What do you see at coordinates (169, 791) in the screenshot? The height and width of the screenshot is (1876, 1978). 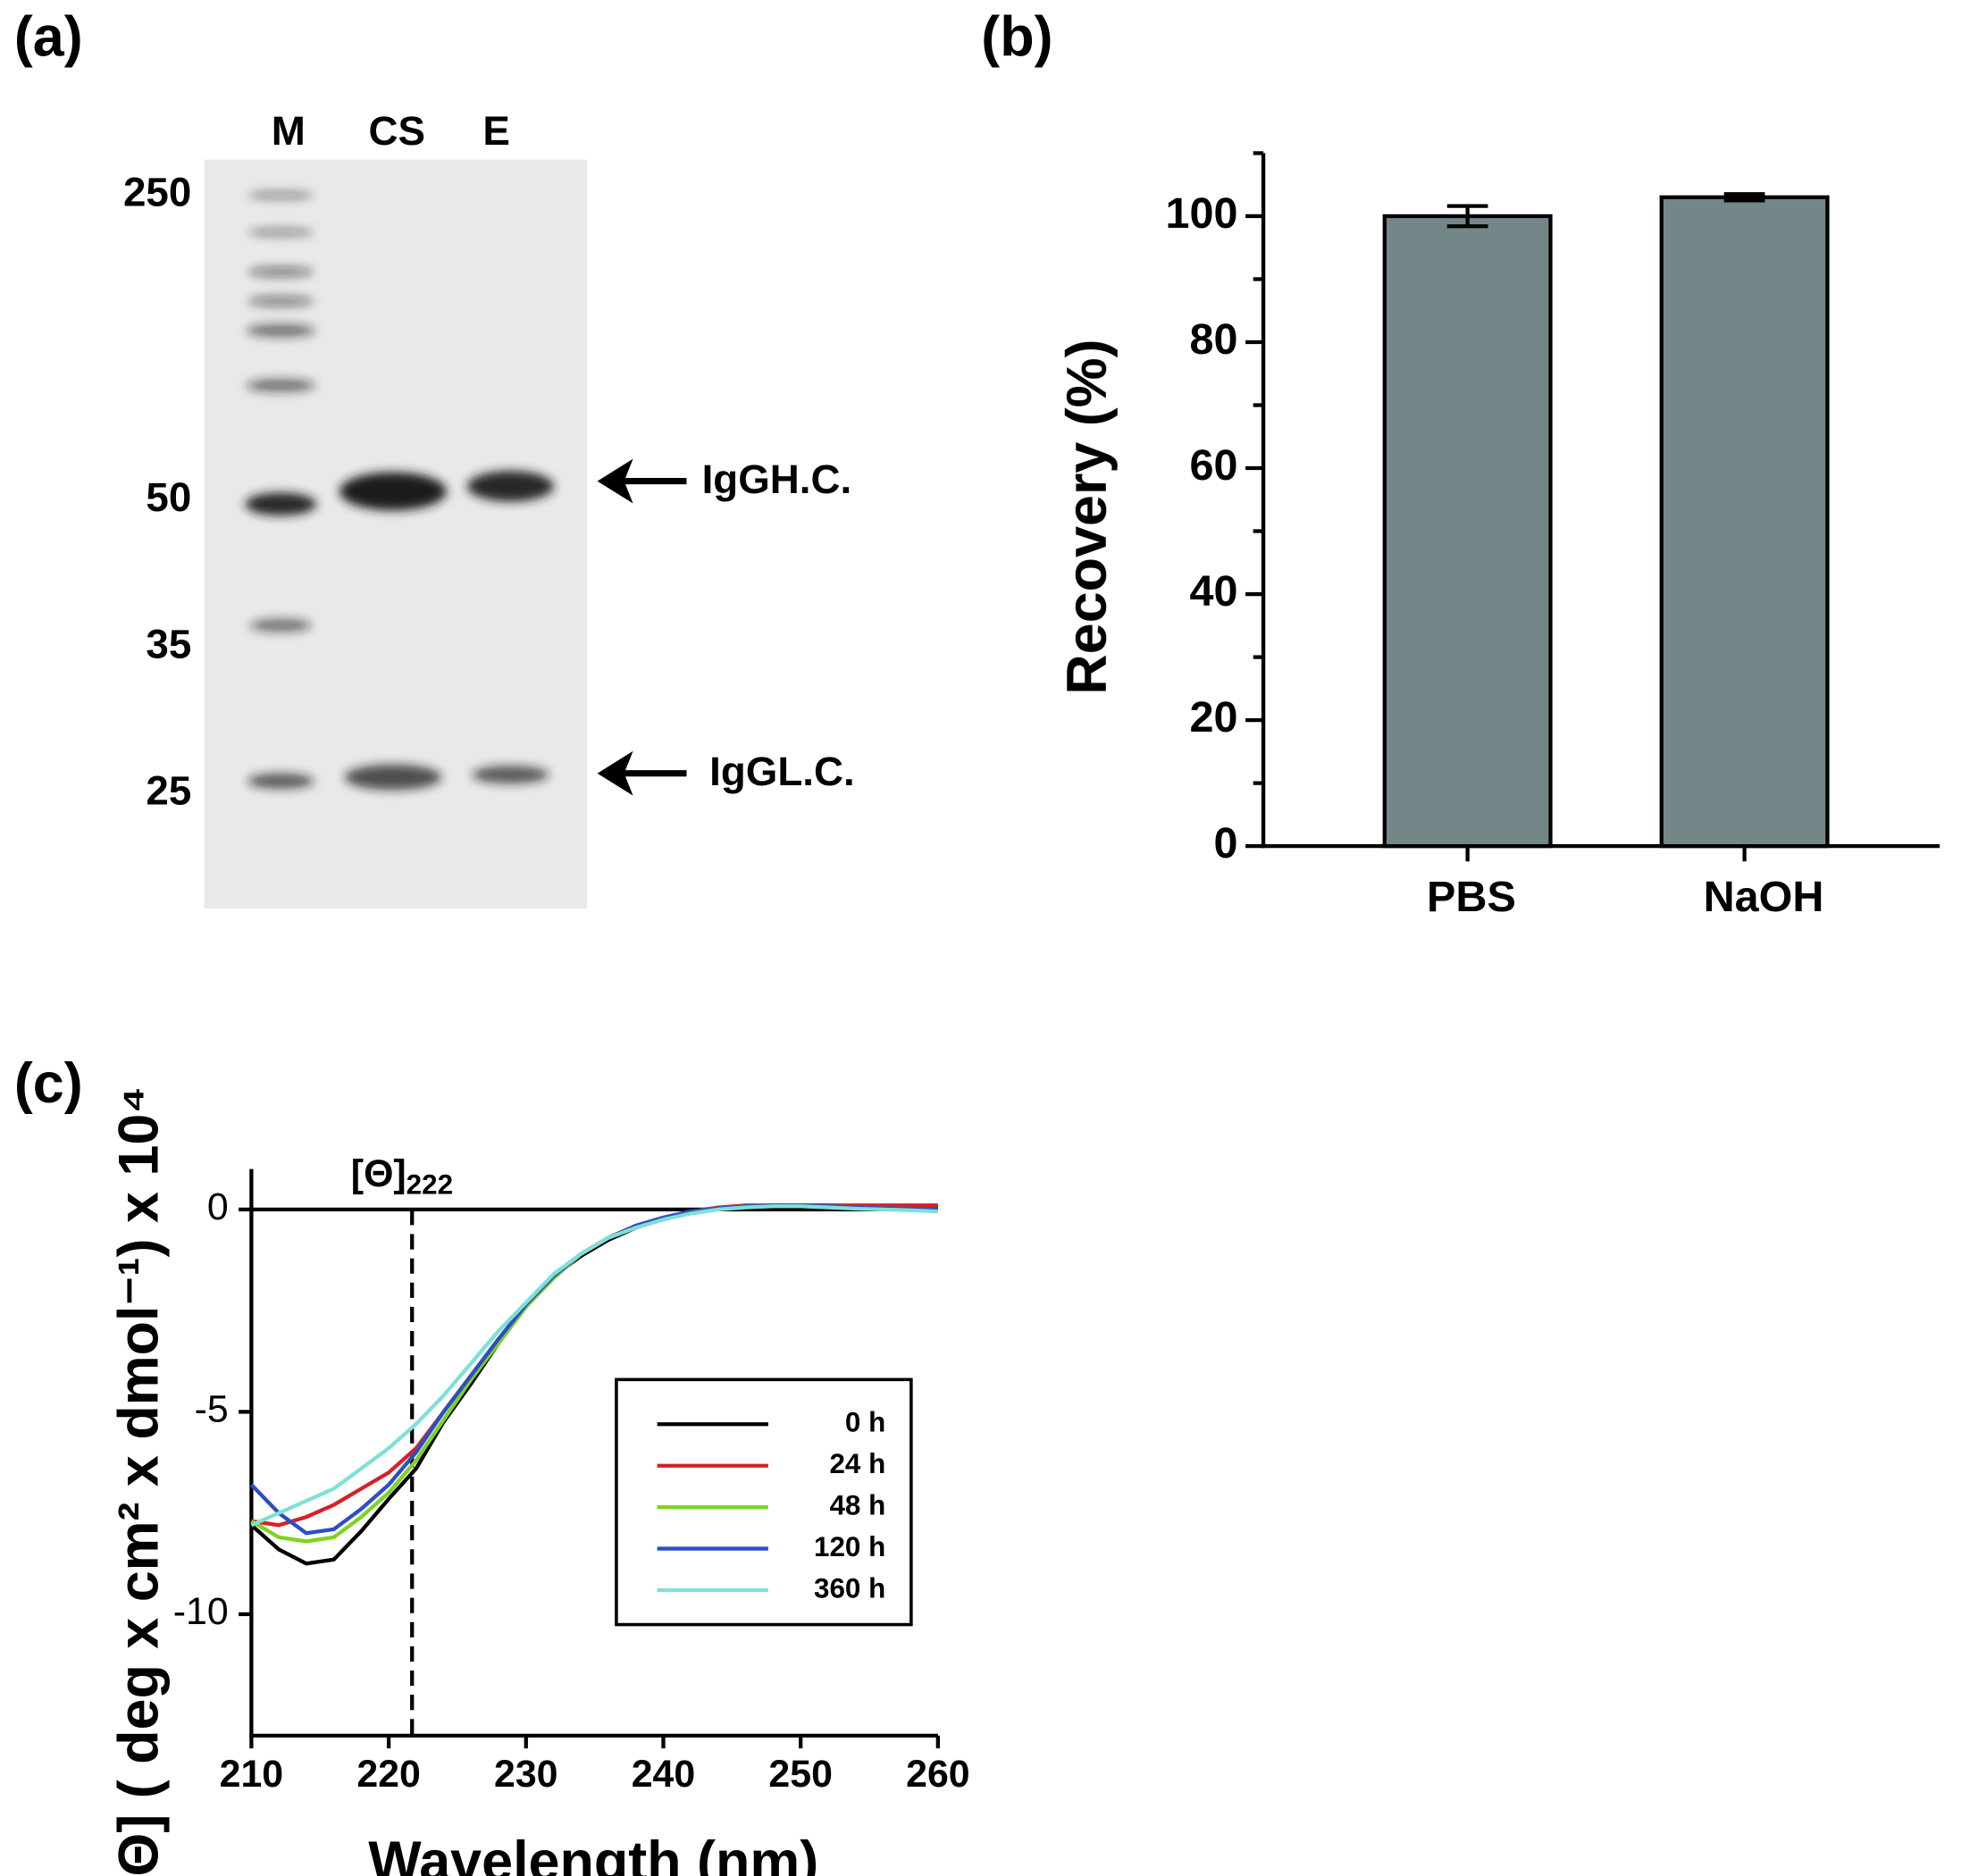 I see `marker-label: 25` at bounding box center [169, 791].